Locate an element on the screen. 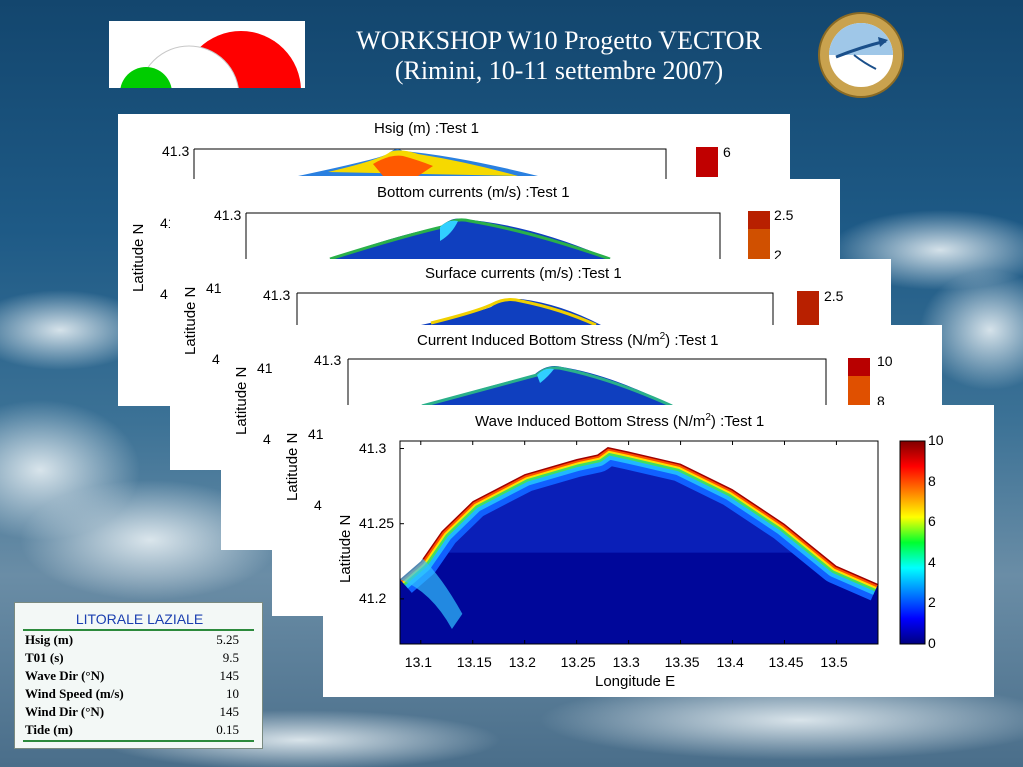 This screenshot has width=1023, height=767. x-axis-label: Longitude E is located at coordinates (635, 681).